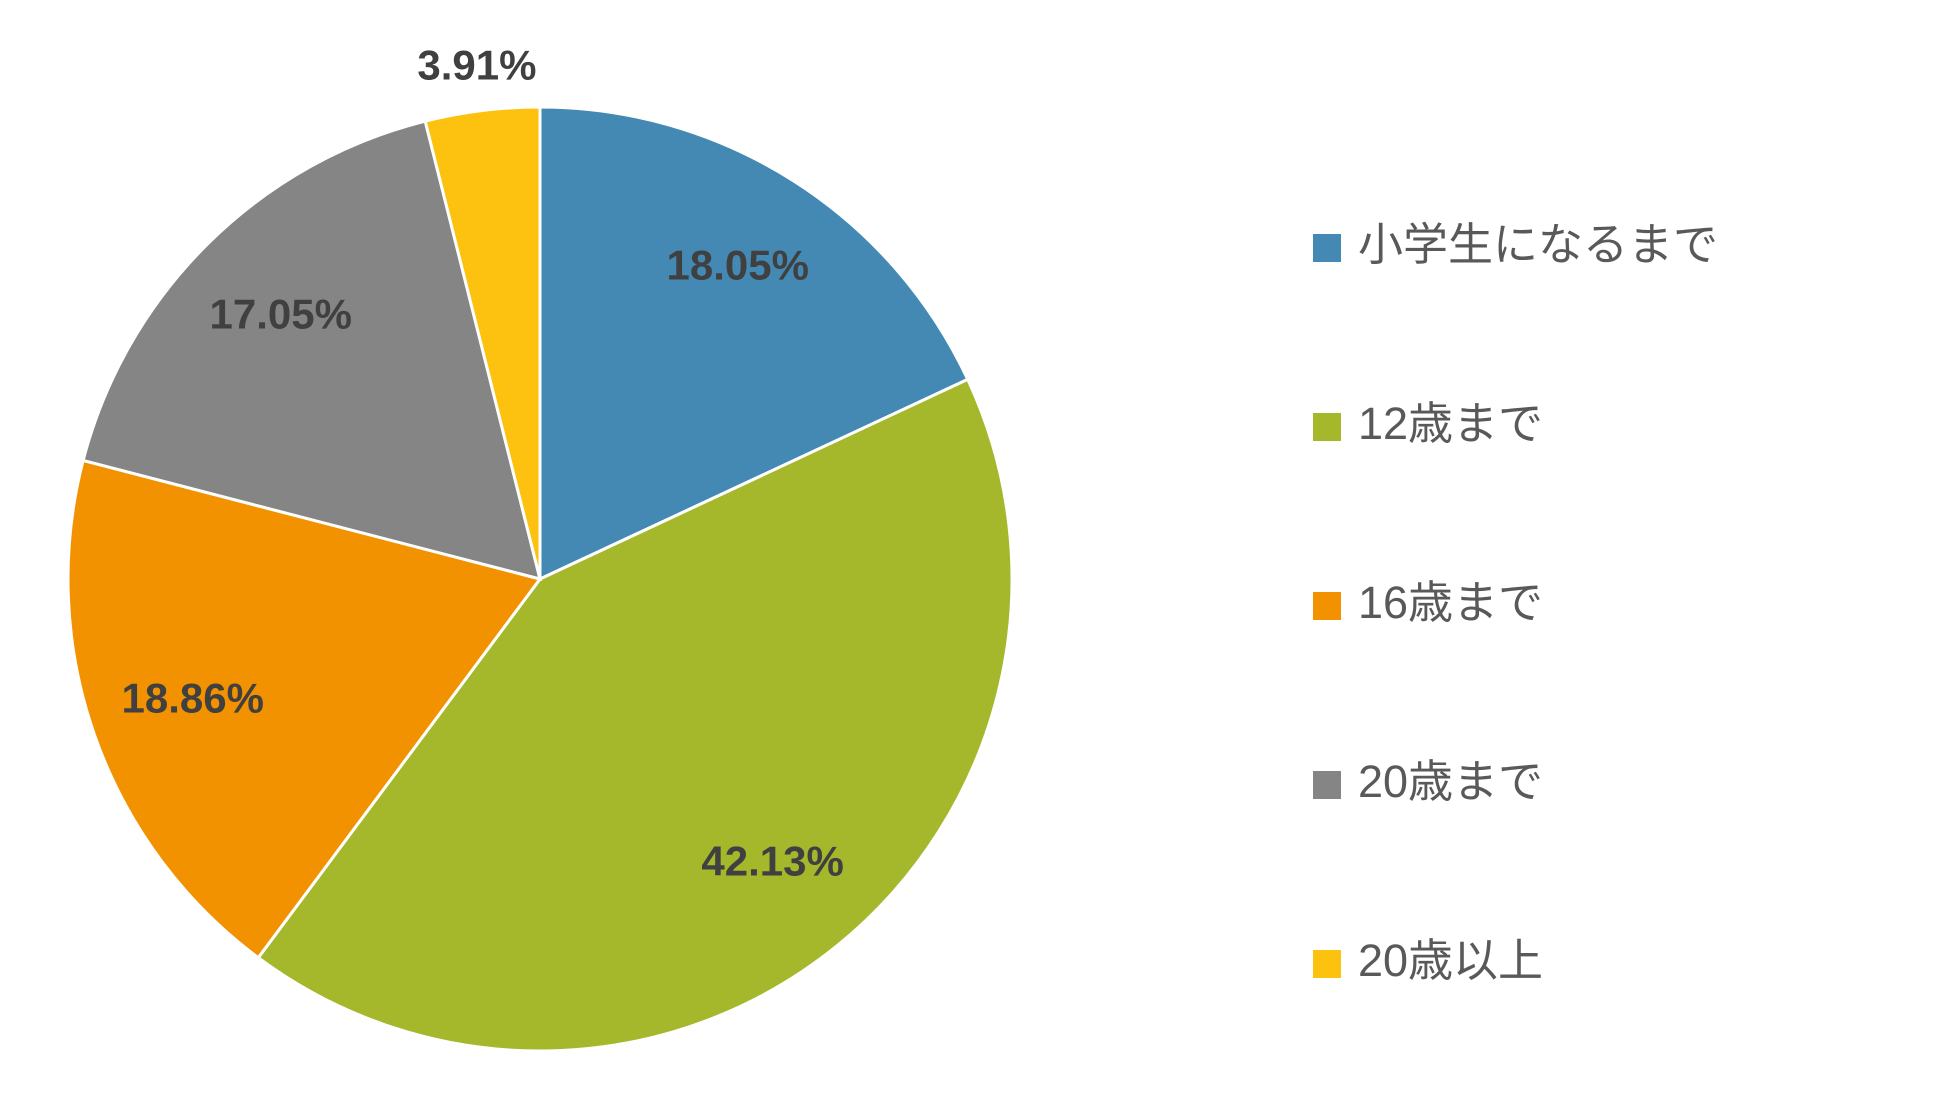 Image resolution: width=1950 pixels, height=1097 pixels. I want to click on data-label: 18.86%, so click(193, 697).